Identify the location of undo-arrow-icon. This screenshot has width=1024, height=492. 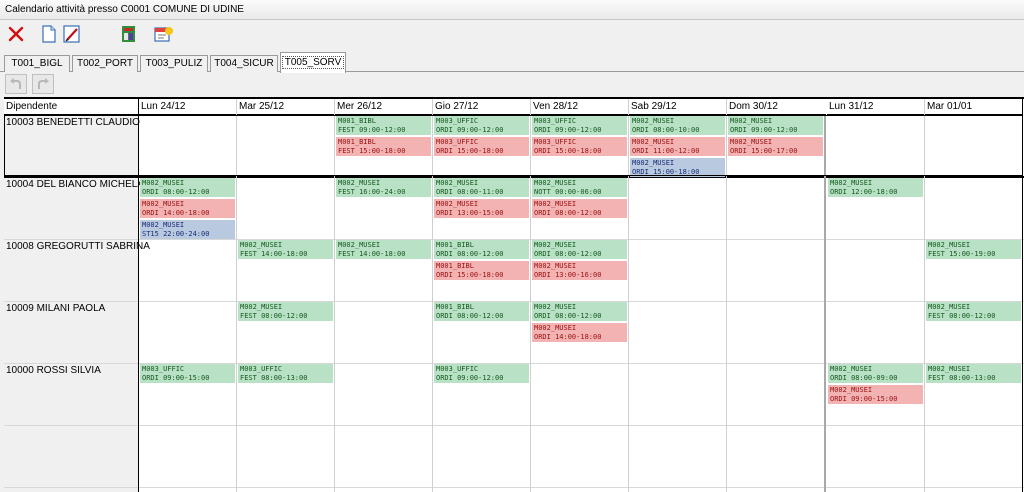
(15, 83).